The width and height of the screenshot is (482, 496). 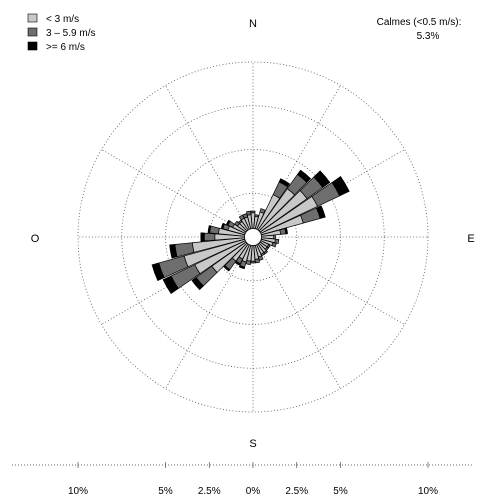 I want to click on legend-swatch-high, so click(x=32, y=46).